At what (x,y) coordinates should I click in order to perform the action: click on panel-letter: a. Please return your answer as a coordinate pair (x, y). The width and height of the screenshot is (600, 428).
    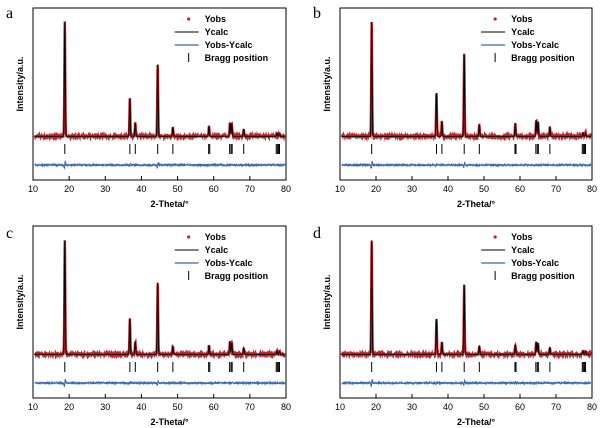
    Looking at the image, I should click on (9, 13).